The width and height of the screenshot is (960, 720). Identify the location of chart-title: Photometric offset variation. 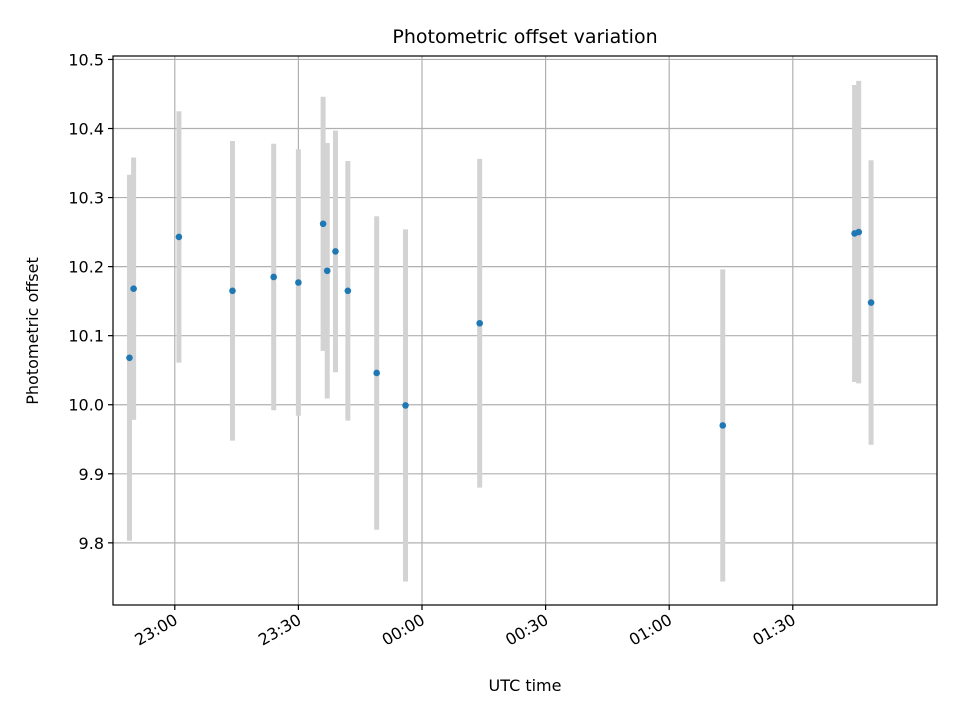
(524, 37).